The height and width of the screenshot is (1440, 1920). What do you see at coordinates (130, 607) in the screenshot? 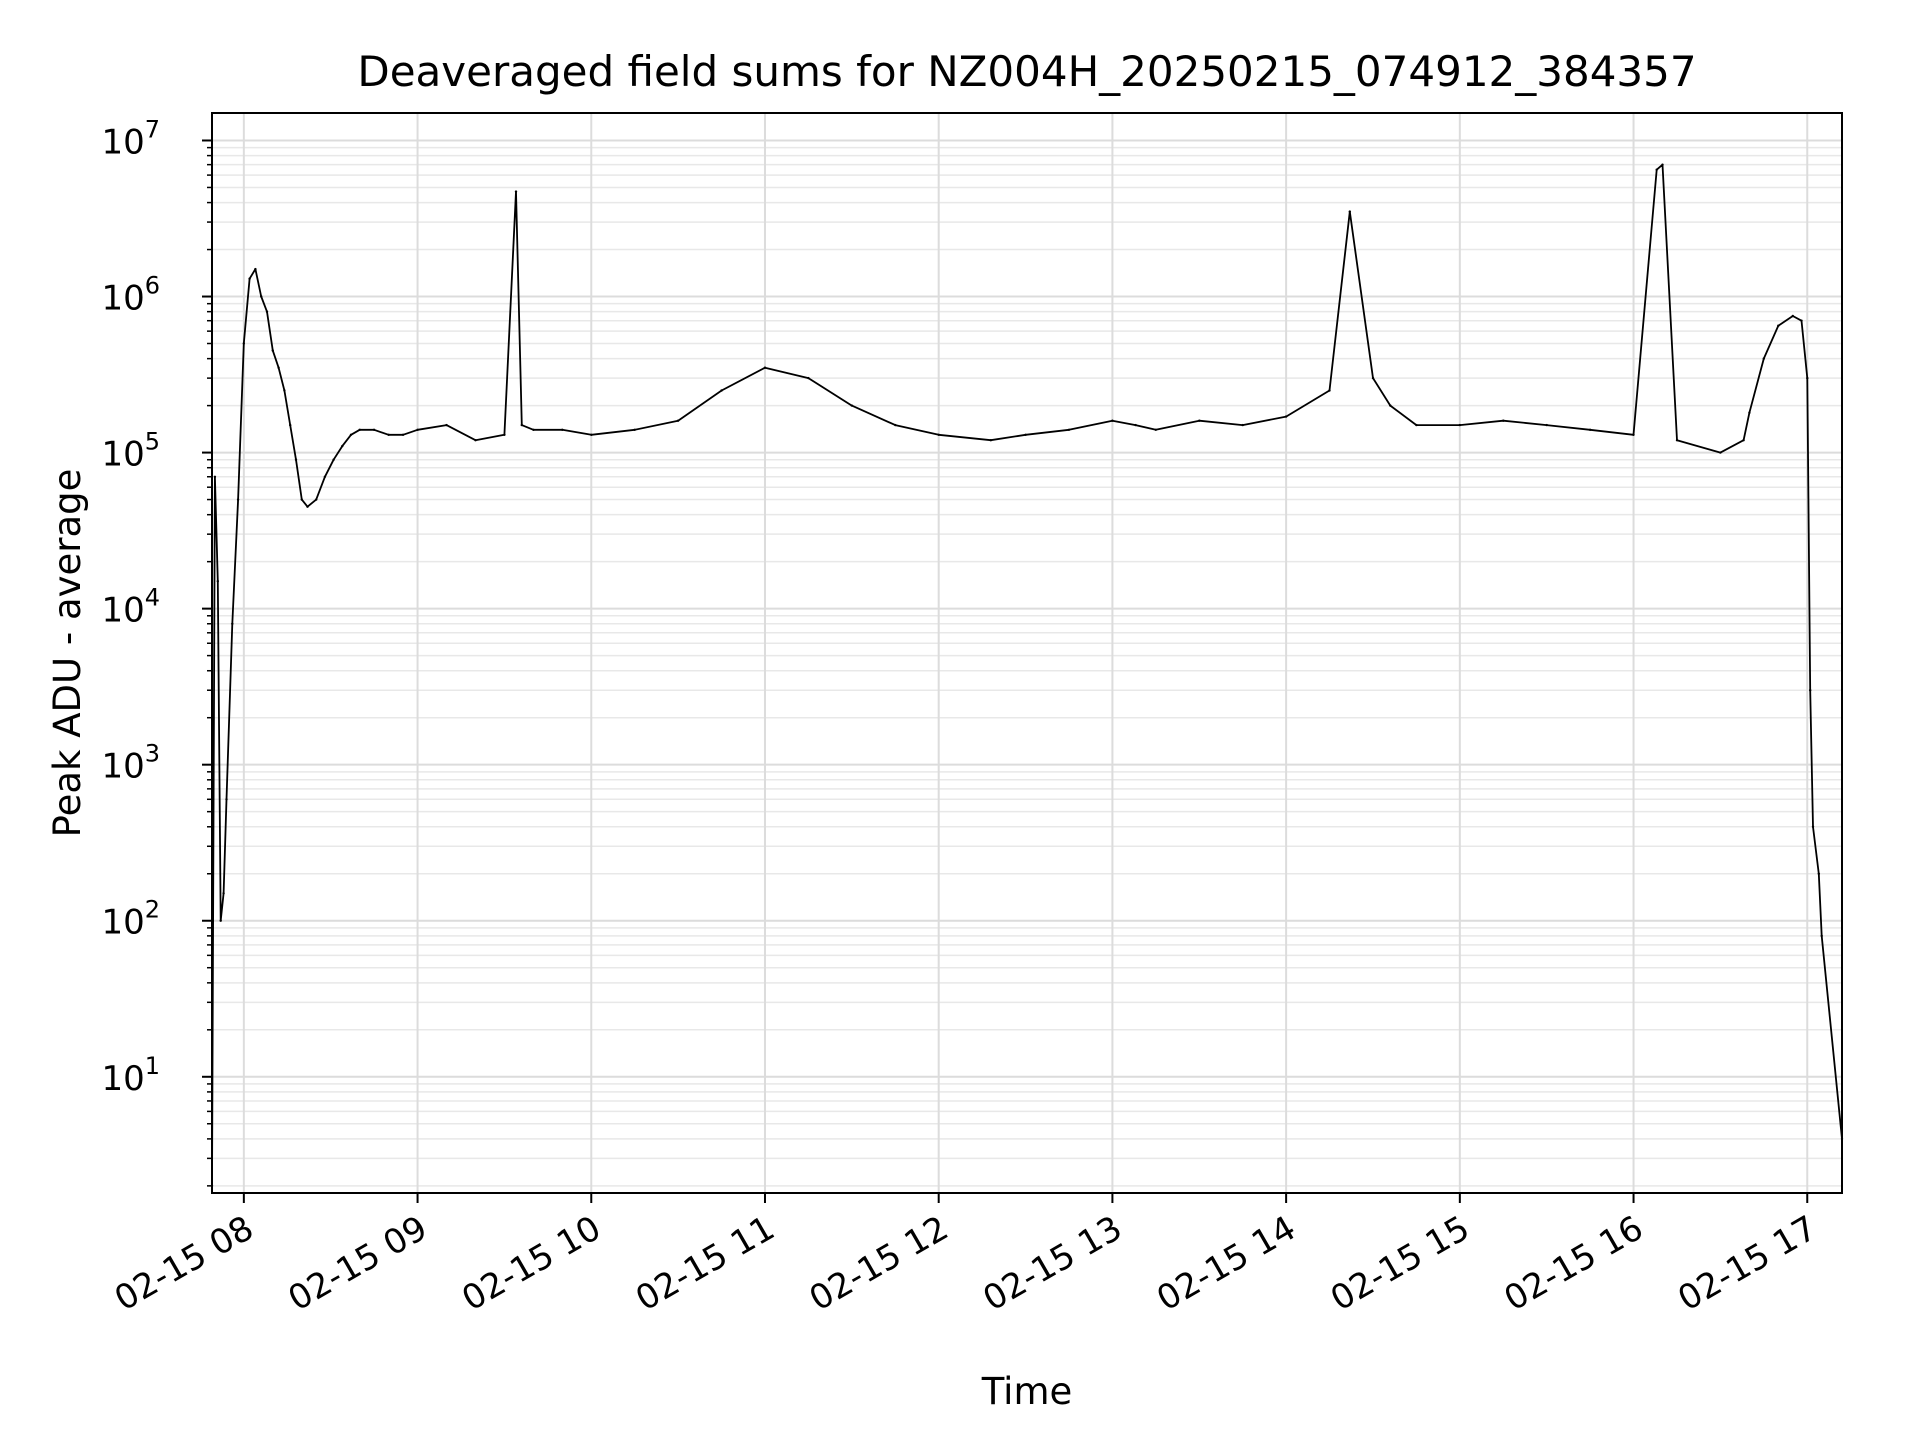
I see `y-tick-label: 10⁴` at bounding box center [130, 607].